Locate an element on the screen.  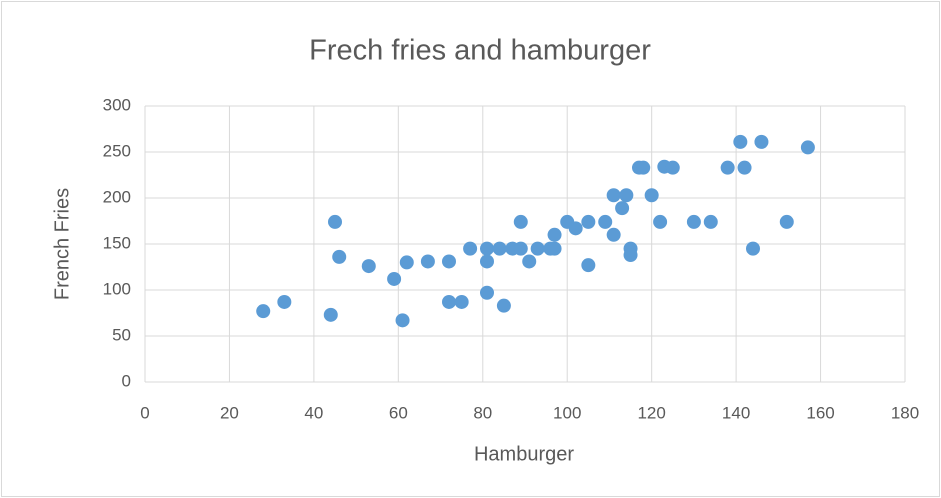
y-tick-label: 300 is located at coordinates (117, 104).